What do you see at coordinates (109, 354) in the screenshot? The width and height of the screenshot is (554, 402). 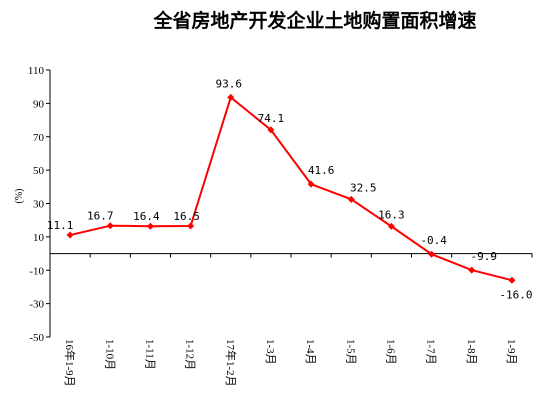 I see `x-tick-label: 1-10月` at bounding box center [109, 354].